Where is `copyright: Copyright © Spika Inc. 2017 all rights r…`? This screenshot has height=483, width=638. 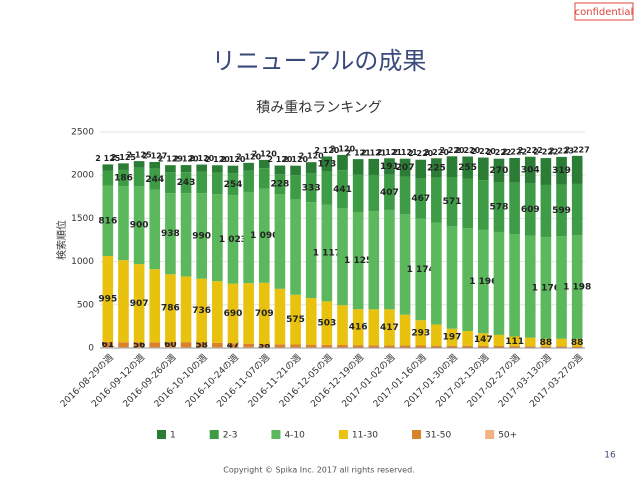
copyright: Copyright © Spika Inc. 2017 all rights r… is located at coordinates (318, 470).